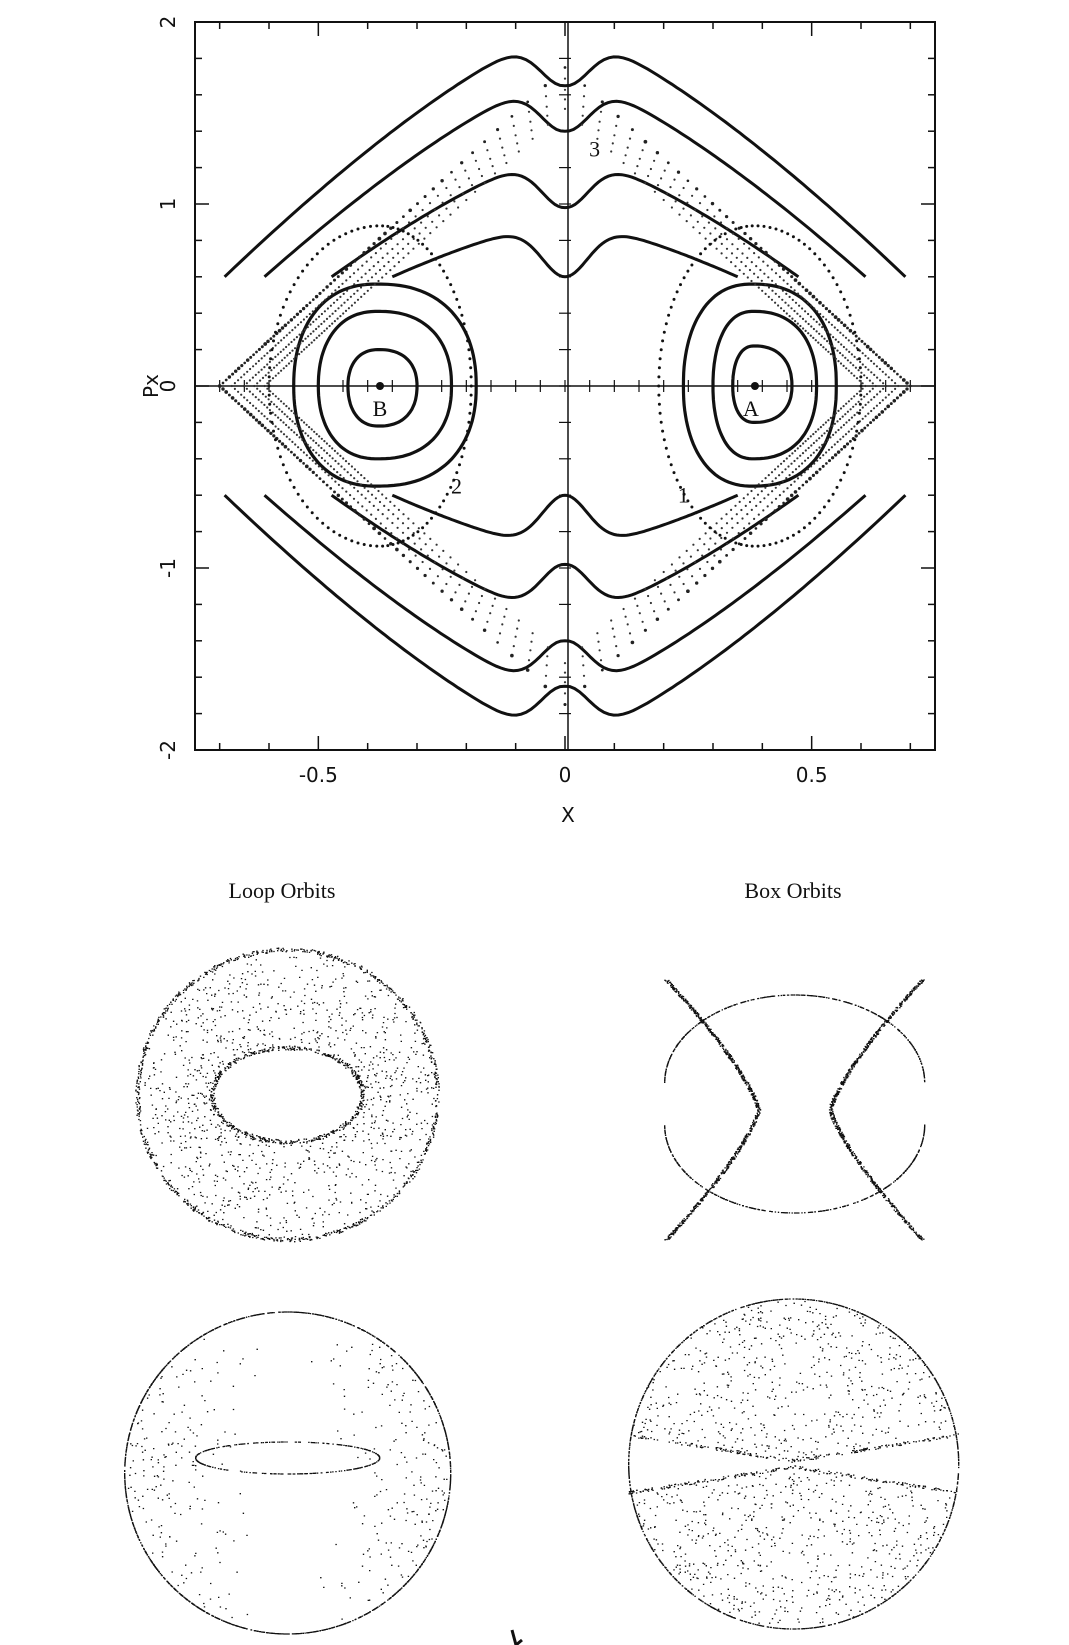 This screenshot has height=1645, width=1069. Describe the element at coordinates (151, 386) in the screenshot. I see `y-axis-label: Px` at that location.